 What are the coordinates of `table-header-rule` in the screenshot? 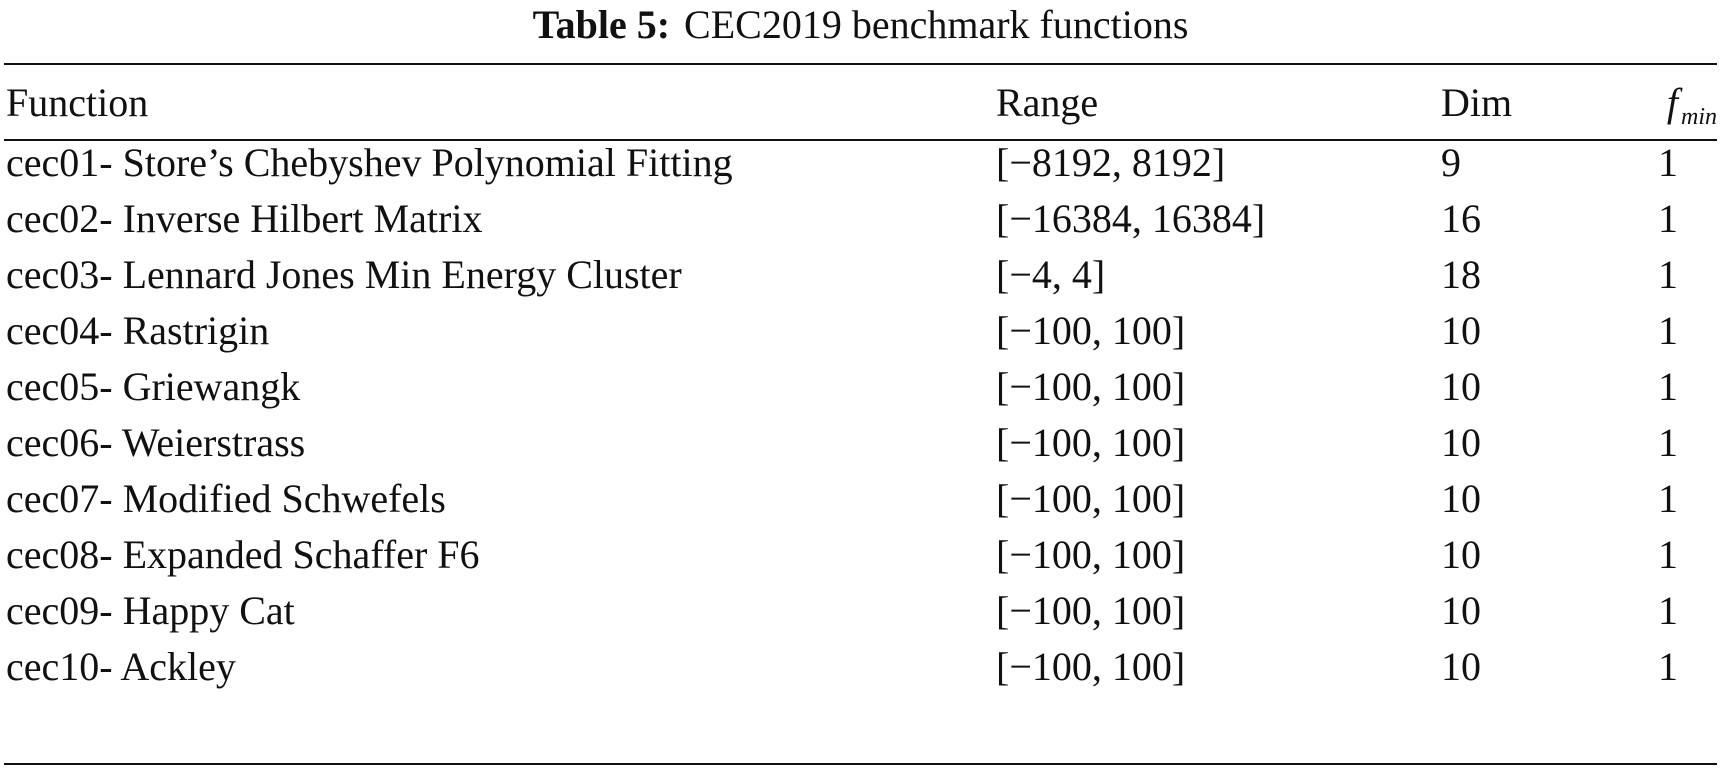 It's located at (860, 140).